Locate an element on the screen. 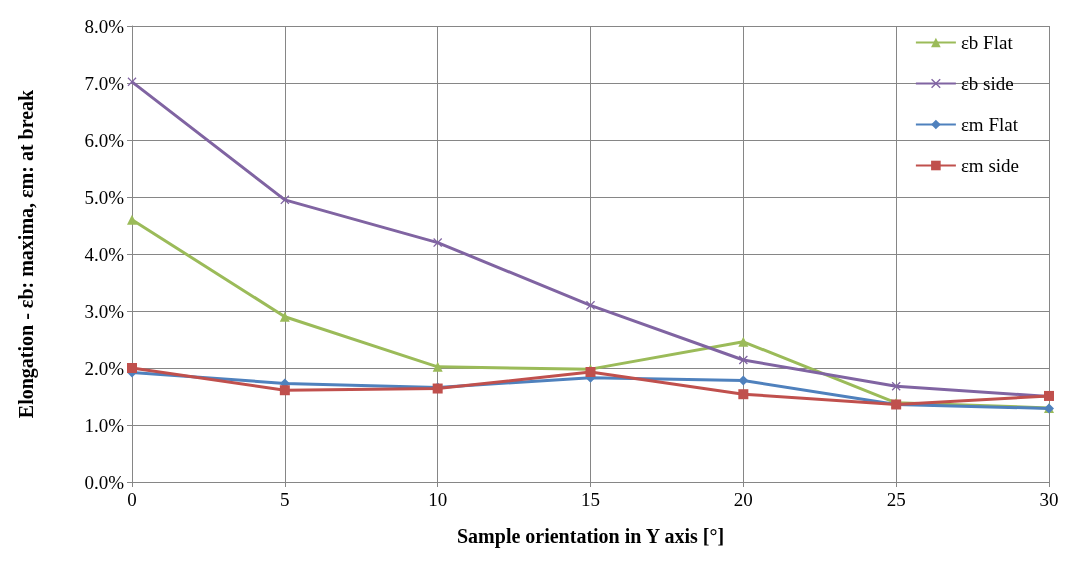 The image size is (1072, 579). legend-label: εb side is located at coordinates (987, 83).